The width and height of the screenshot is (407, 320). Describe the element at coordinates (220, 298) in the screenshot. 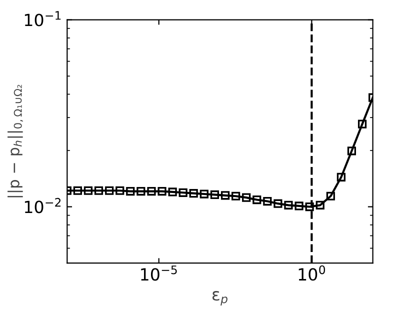

I see `x-axis-title: ε$_{p}$` at that location.